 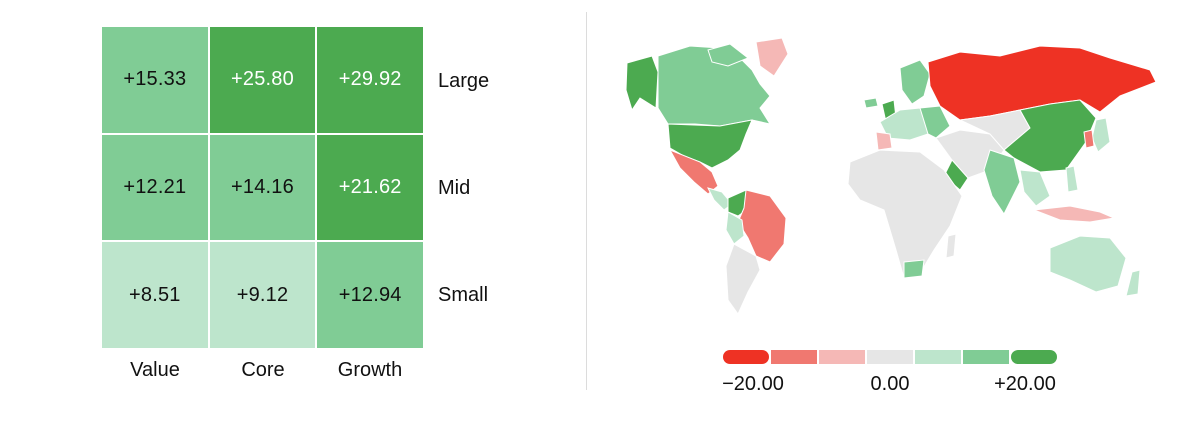 I want to click on cell-large-value: +15.33, so click(x=155, y=80).